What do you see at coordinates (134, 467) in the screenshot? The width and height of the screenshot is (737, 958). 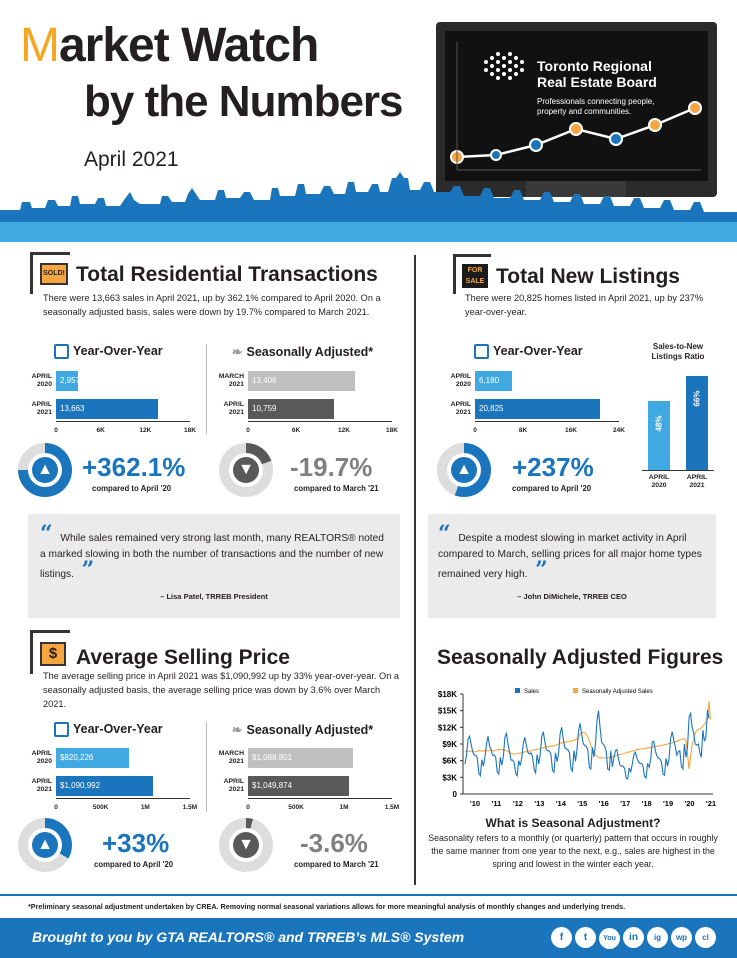 I see `trt-yoy-pct: +362.1%` at bounding box center [134, 467].